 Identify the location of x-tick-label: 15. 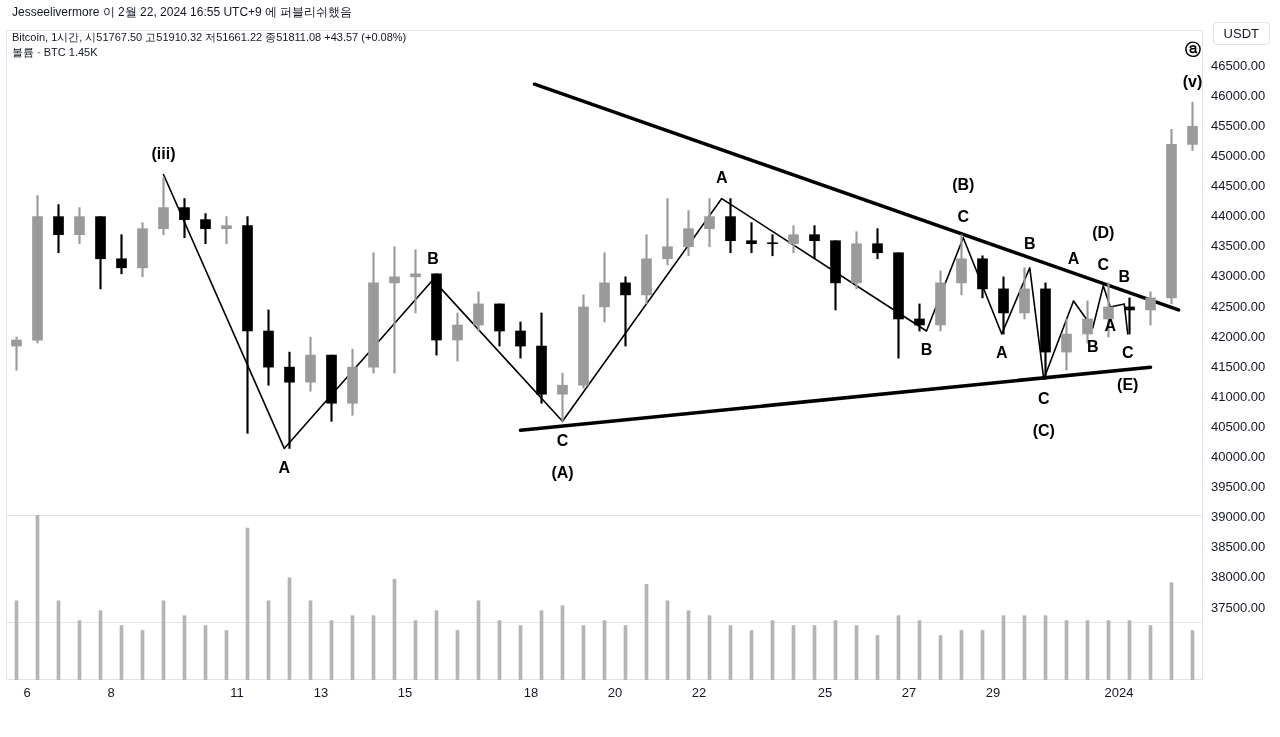
(405, 693).